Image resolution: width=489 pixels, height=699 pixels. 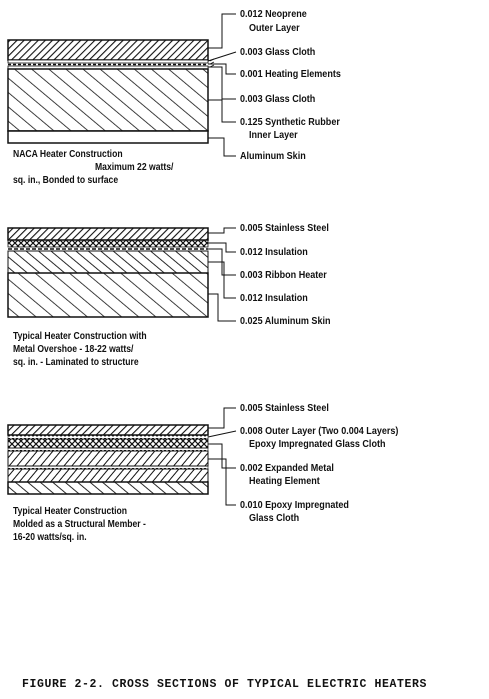 What do you see at coordinates (287, 468) in the screenshot?
I see `label-expanded-metal: 0.002 Expanded Metal` at bounding box center [287, 468].